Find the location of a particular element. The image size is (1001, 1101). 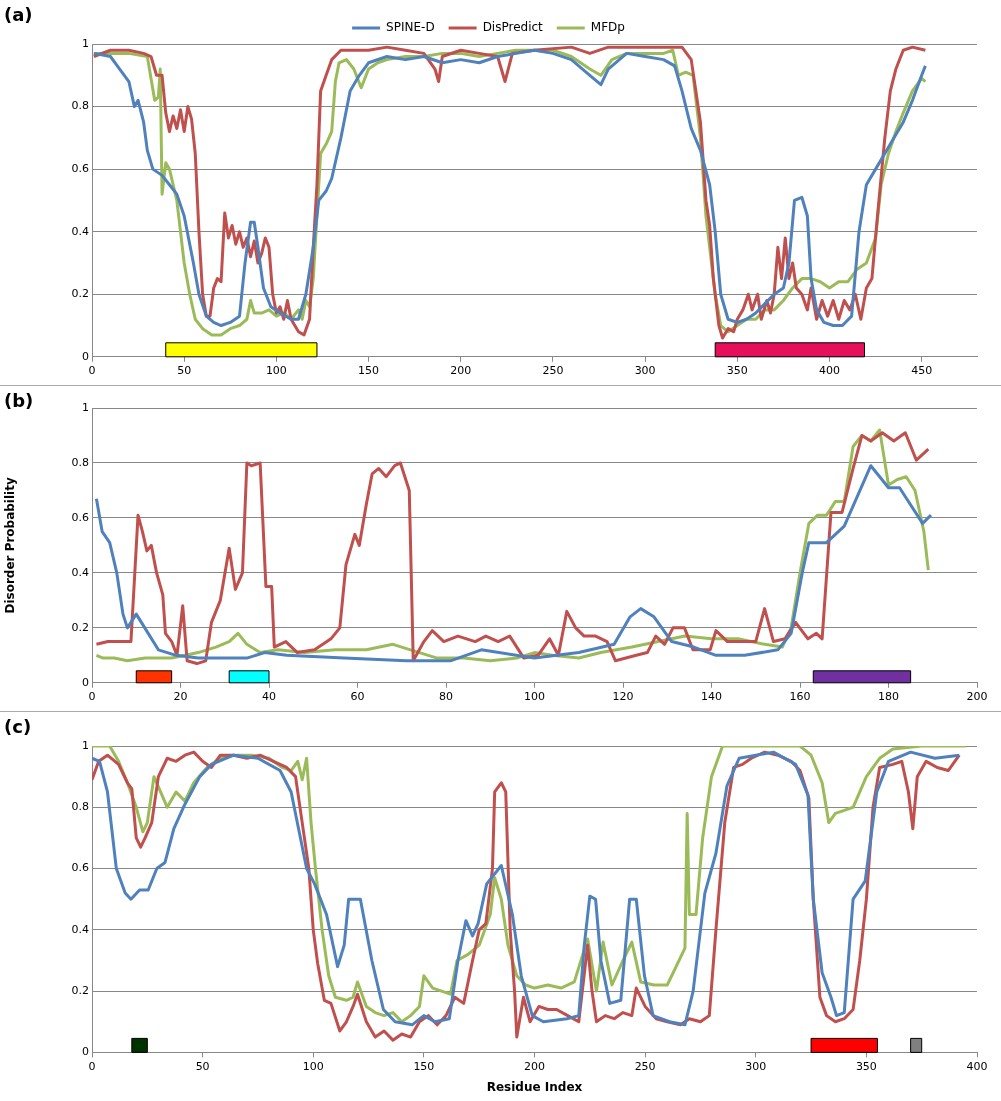

x-axis-title: Residue Index is located at coordinates (534, 1086).